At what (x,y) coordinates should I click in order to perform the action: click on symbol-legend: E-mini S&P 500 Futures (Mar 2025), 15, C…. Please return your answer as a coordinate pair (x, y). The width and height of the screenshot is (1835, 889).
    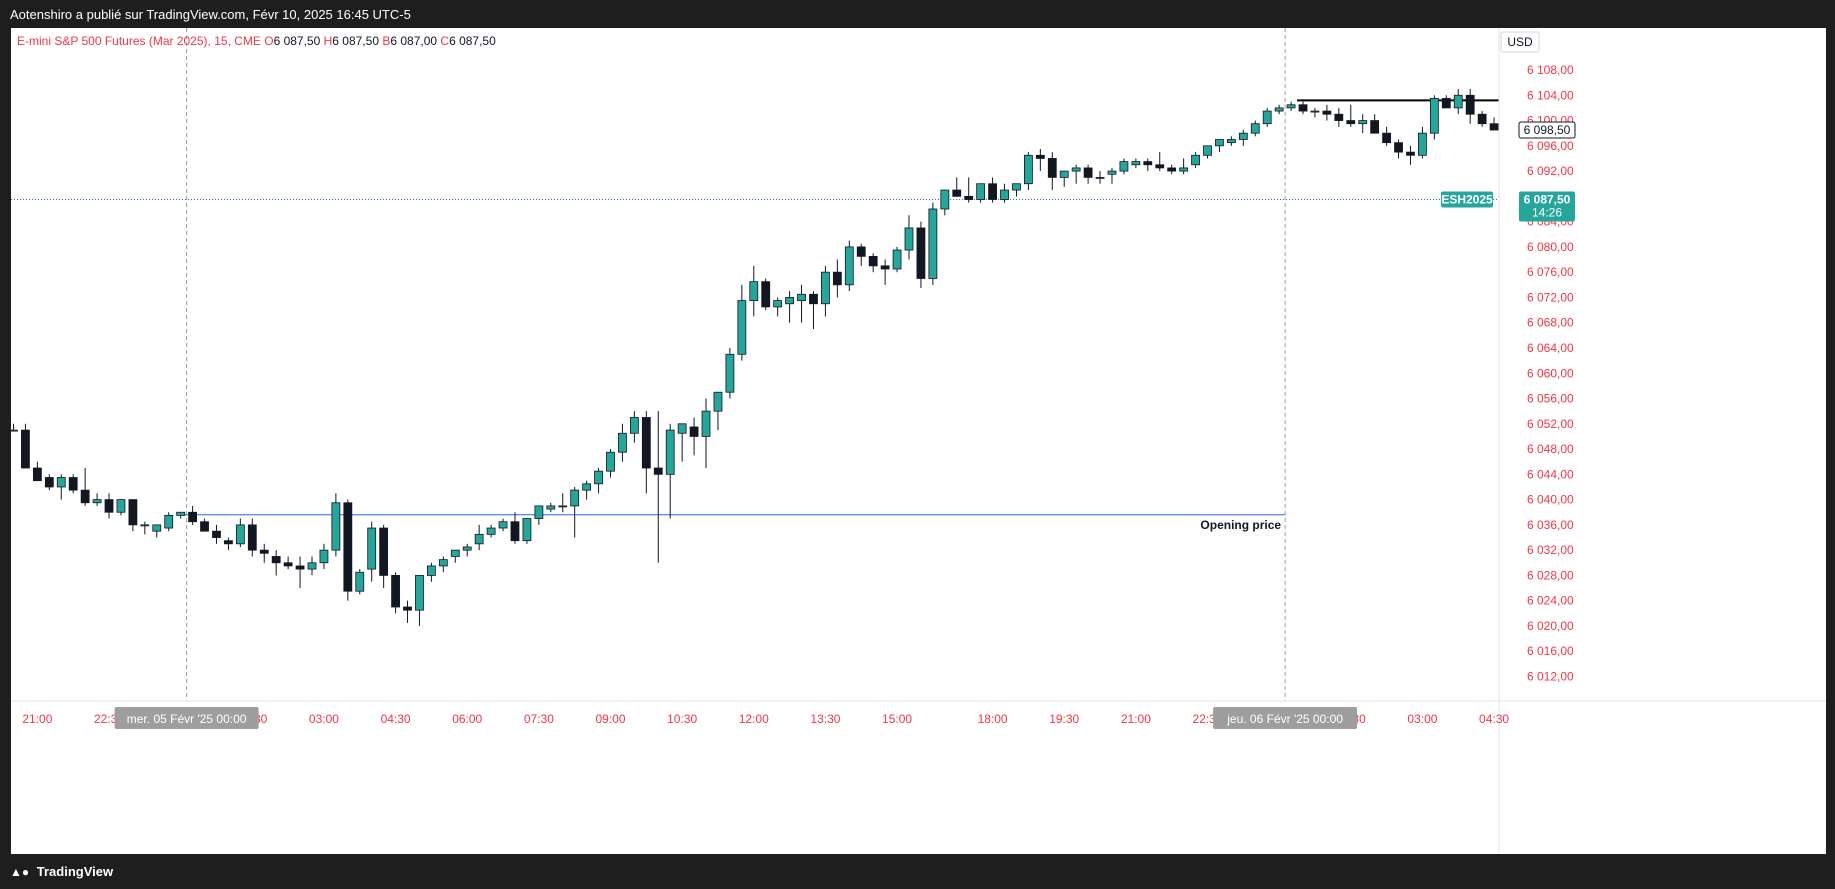
    Looking at the image, I should click on (256, 41).